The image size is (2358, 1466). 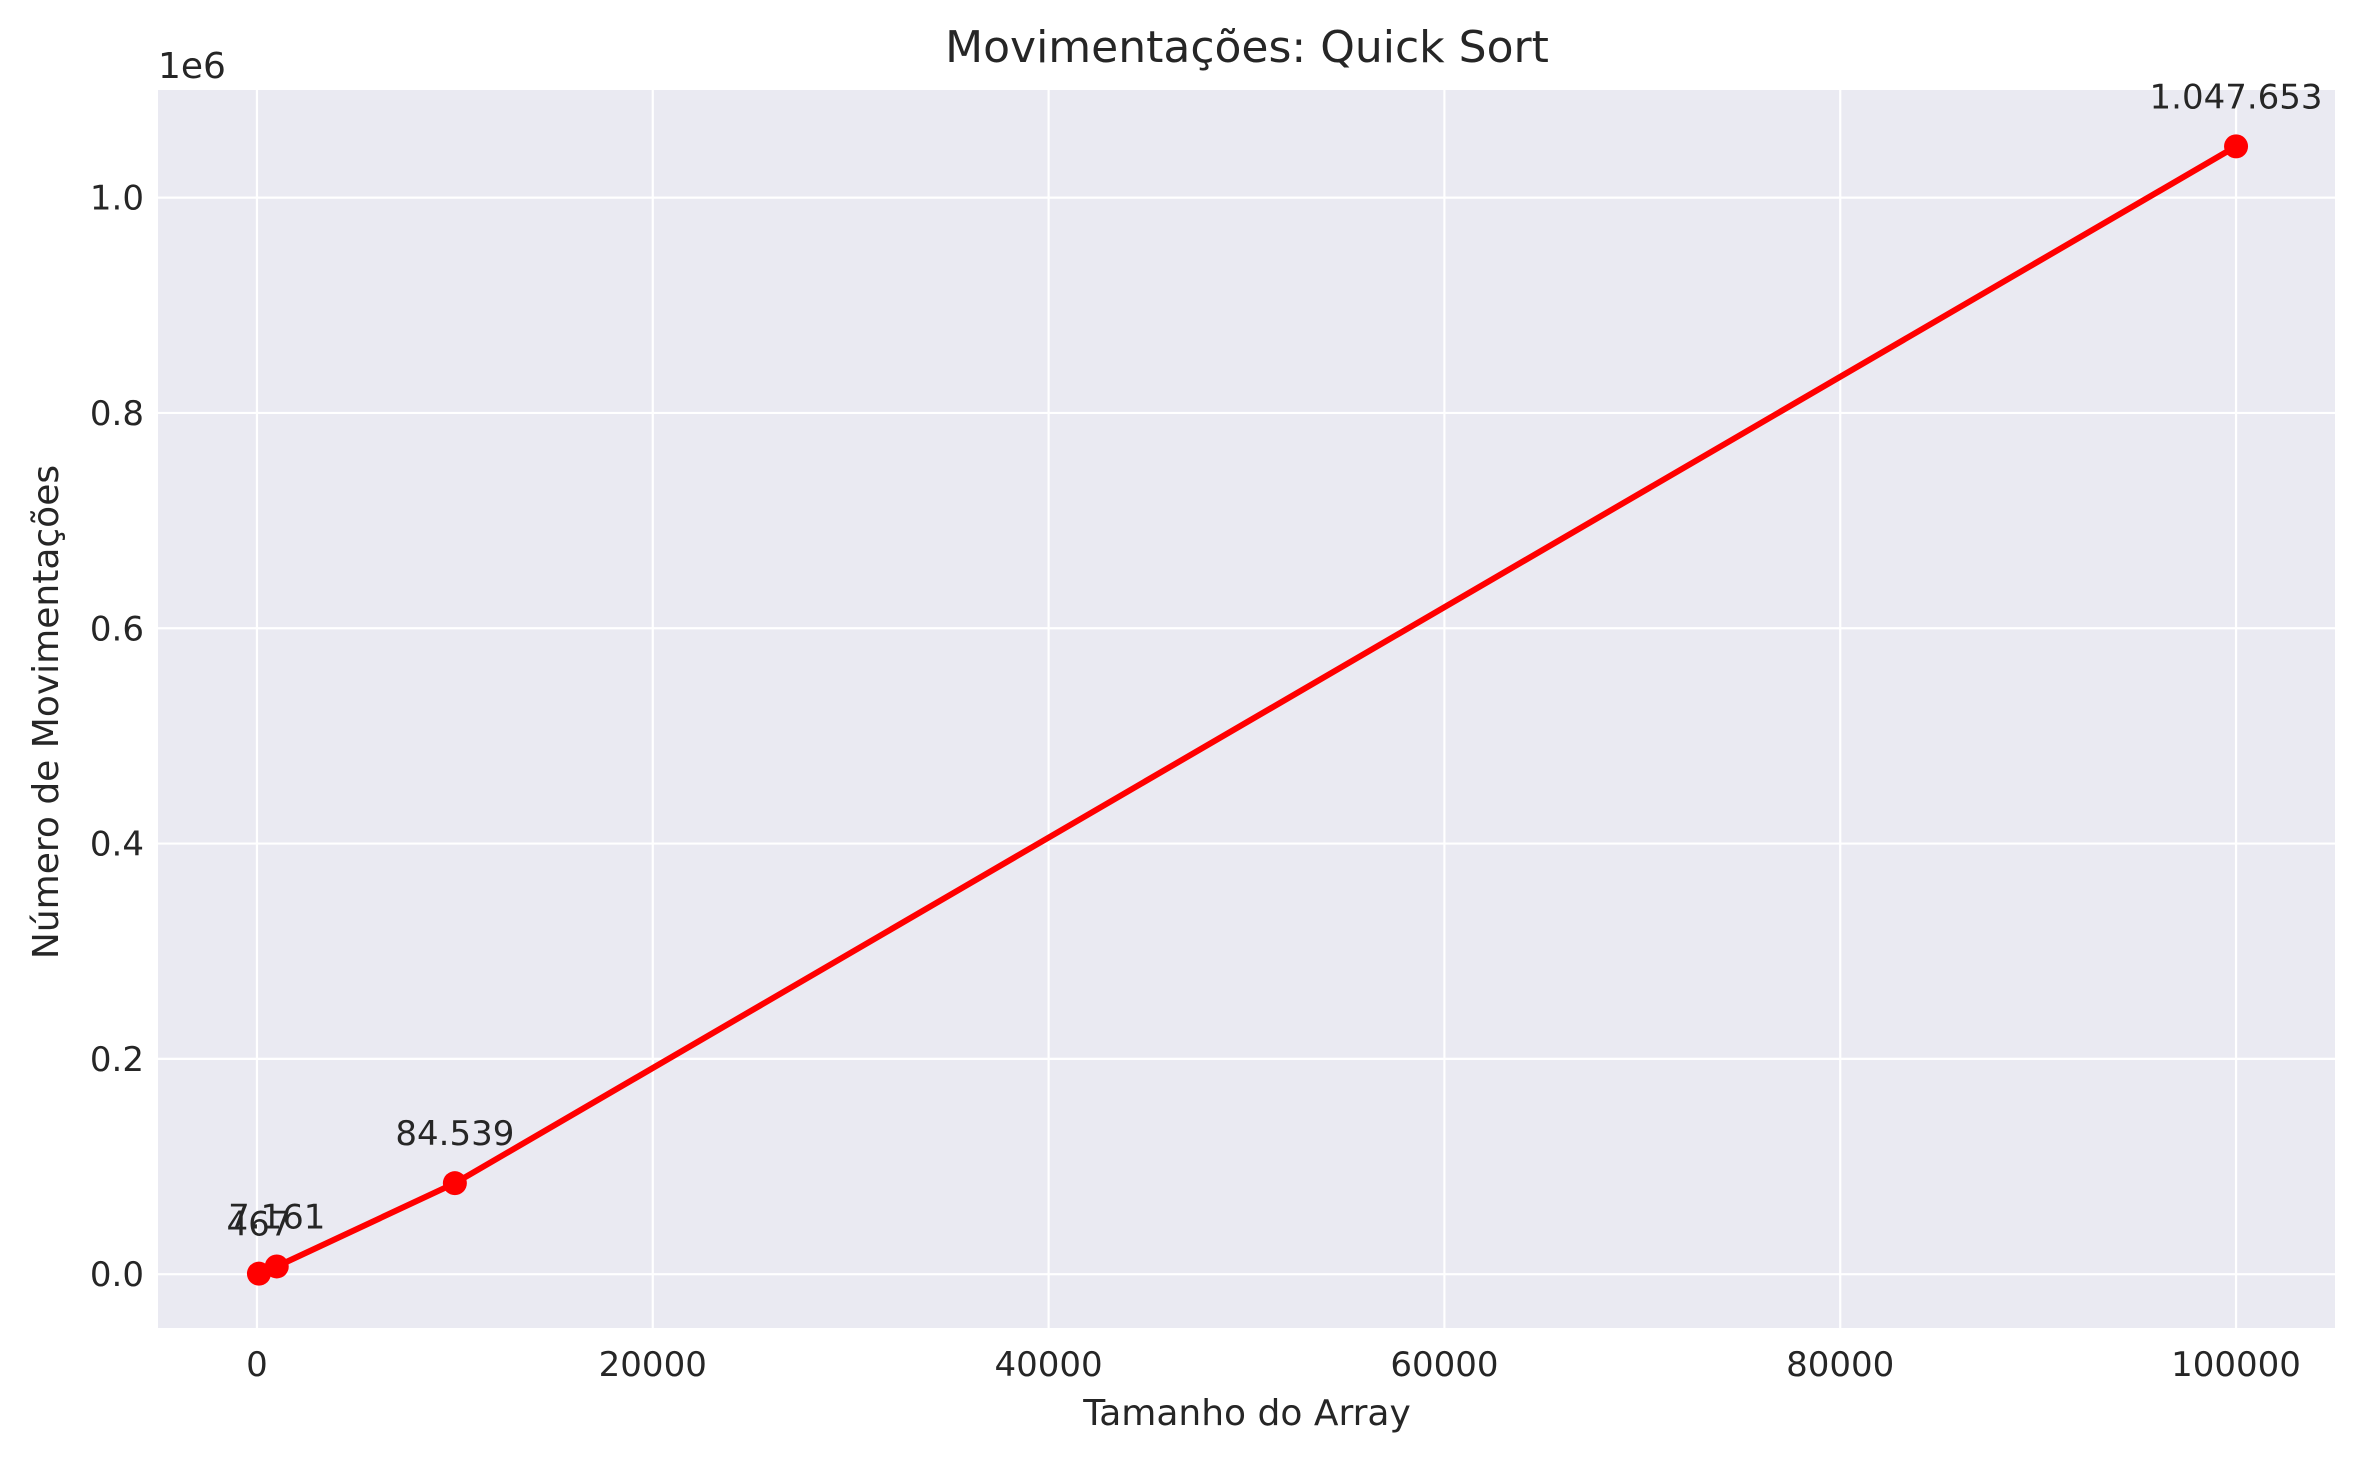 I want to click on y-tick-label: 0.2, so click(x=117, y=1060).